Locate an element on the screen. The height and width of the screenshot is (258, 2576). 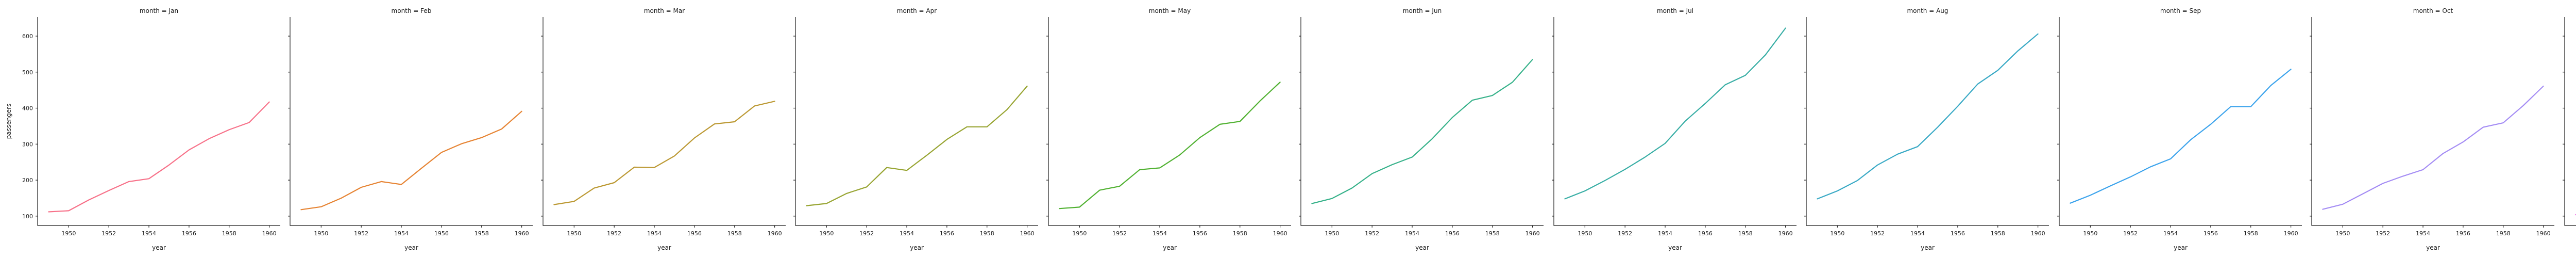
line-series-jul is located at coordinates (1675, 113).